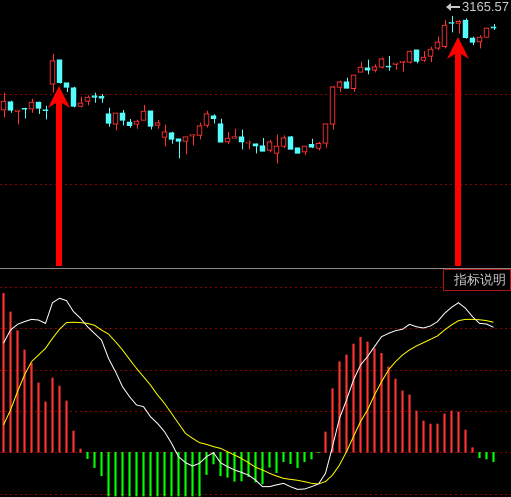  What do you see at coordinates (480, 279) in the screenshot?
I see `text: 指标说明` at bounding box center [480, 279].